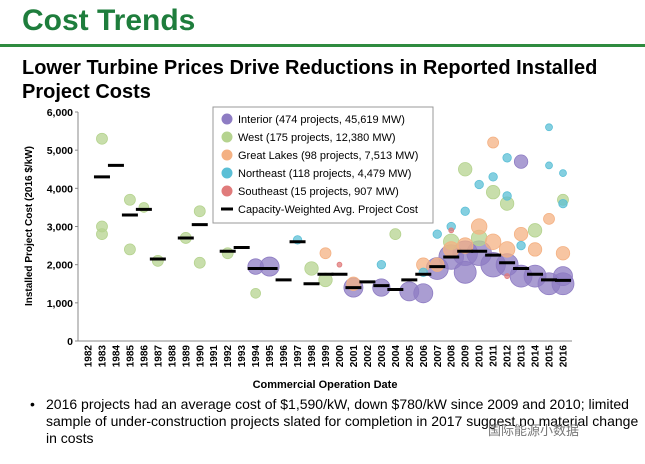  What do you see at coordinates (116, 356) in the screenshot?
I see `x-tick-label: 1984` at bounding box center [116, 356].